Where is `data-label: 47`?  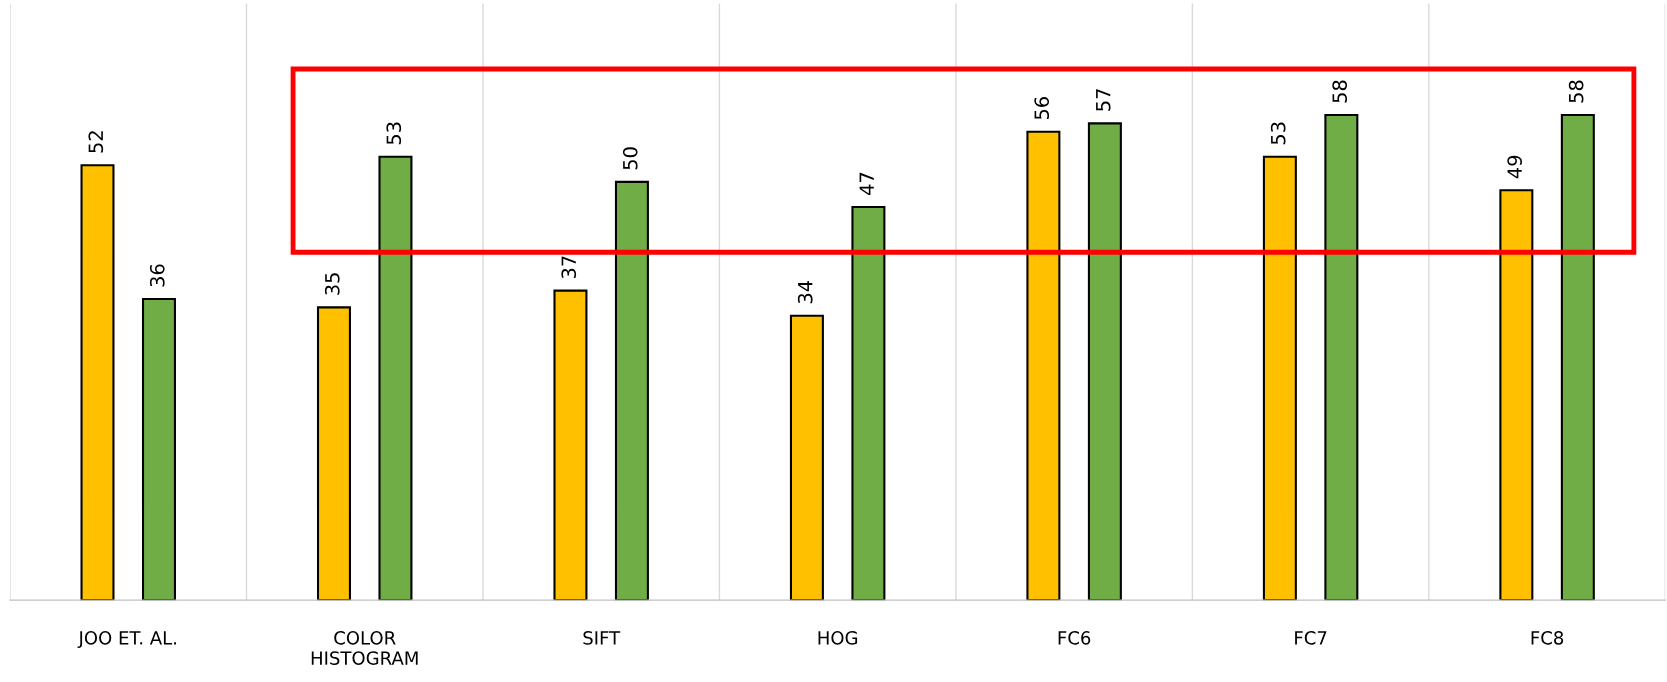
data-label: 47 is located at coordinates (866, 183).